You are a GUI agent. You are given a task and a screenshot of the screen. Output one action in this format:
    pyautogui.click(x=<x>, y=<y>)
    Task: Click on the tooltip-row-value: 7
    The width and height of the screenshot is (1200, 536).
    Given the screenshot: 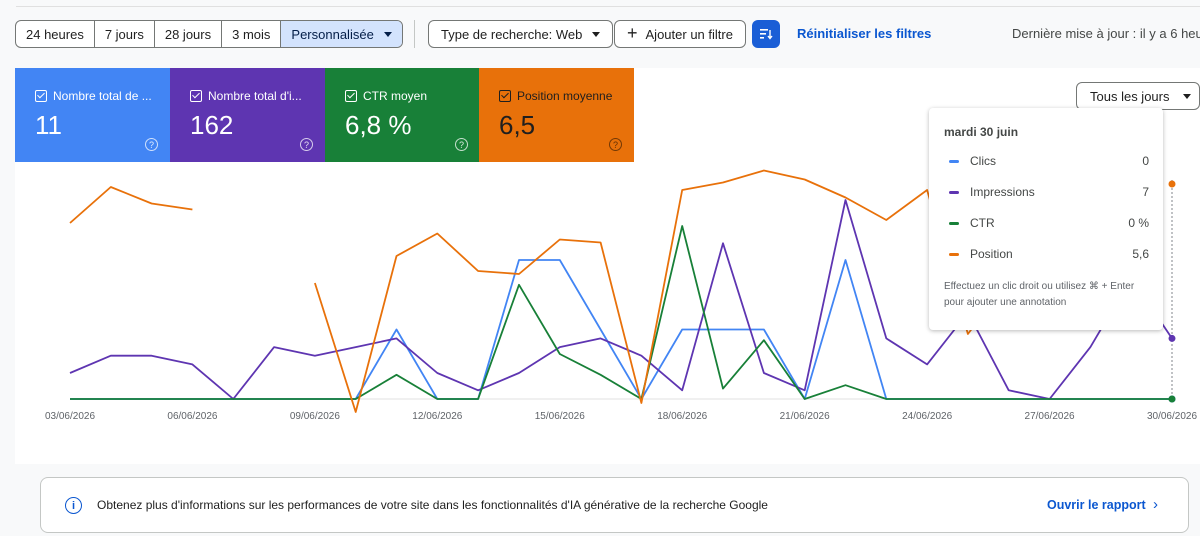 What is the action you would take?
    pyautogui.click(x=1145, y=192)
    